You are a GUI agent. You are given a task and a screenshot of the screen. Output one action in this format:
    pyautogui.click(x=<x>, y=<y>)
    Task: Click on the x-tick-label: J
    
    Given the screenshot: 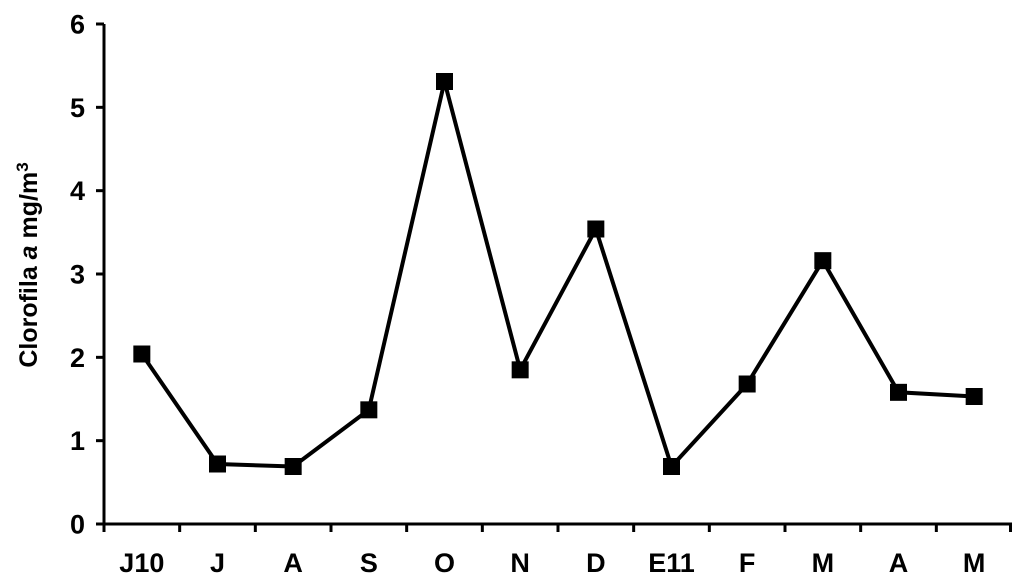 What is the action you would take?
    pyautogui.click(x=217, y=563)
    